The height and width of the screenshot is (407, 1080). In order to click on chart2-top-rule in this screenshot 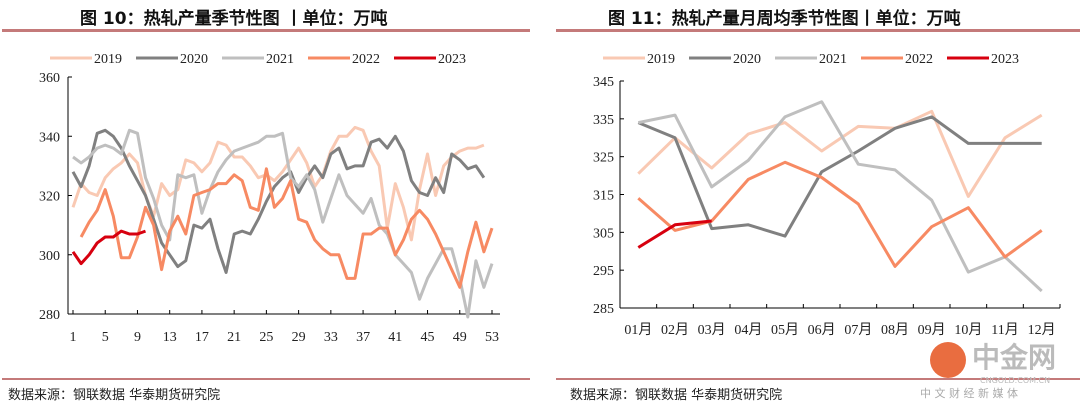, I will do `click(818, 30)`.